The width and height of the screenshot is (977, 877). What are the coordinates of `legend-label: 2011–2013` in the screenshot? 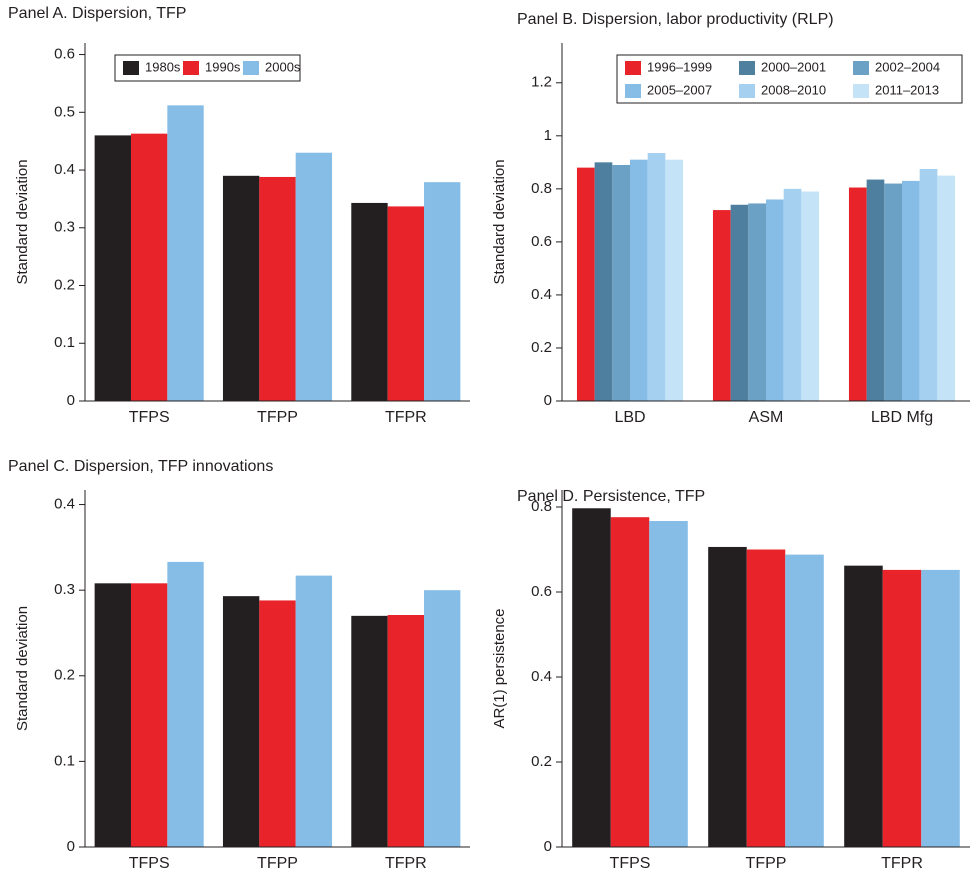 It's located at (907, 89).